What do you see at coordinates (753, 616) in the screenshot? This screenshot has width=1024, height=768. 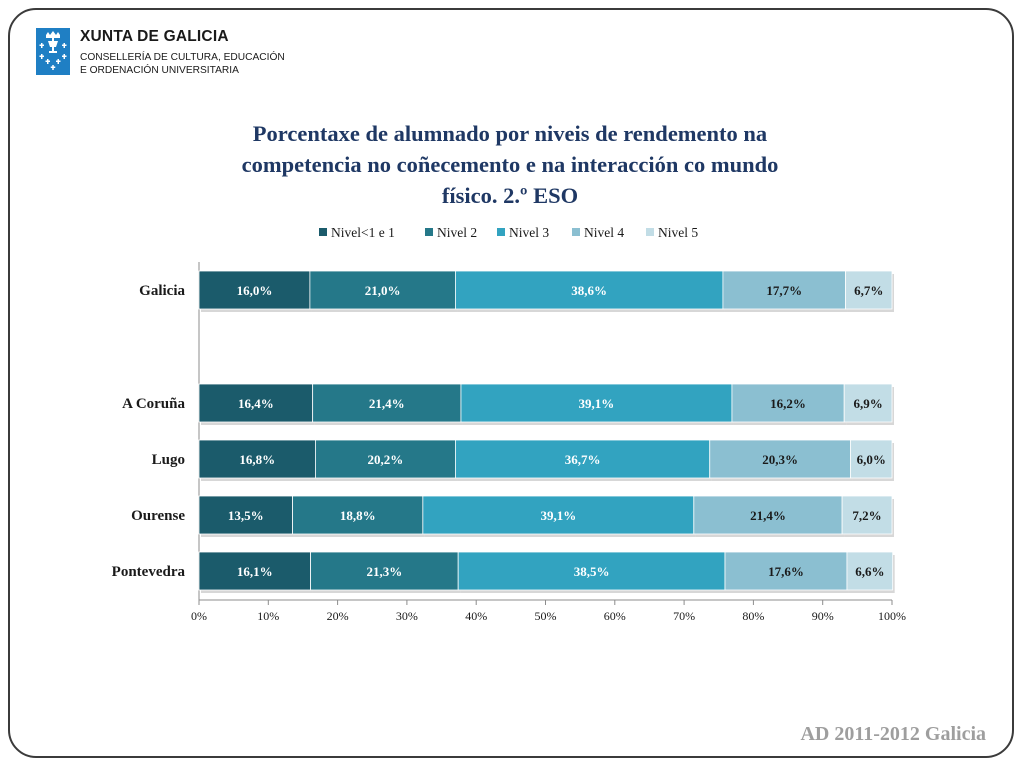 I see `x-tick-label-8: 80%` at bounding box center [753, 616].